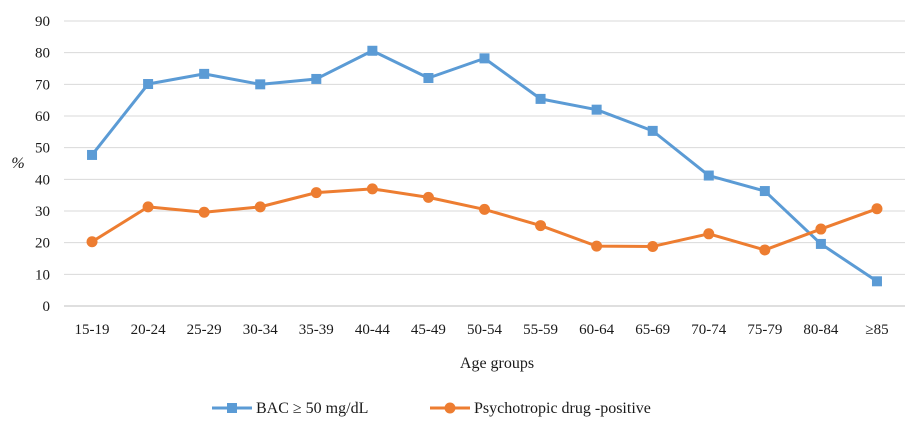  What do you see at coordinates (42, 275) in the screenshot?
I see `y-tick-label: 10` at bounding box center [42, 275].